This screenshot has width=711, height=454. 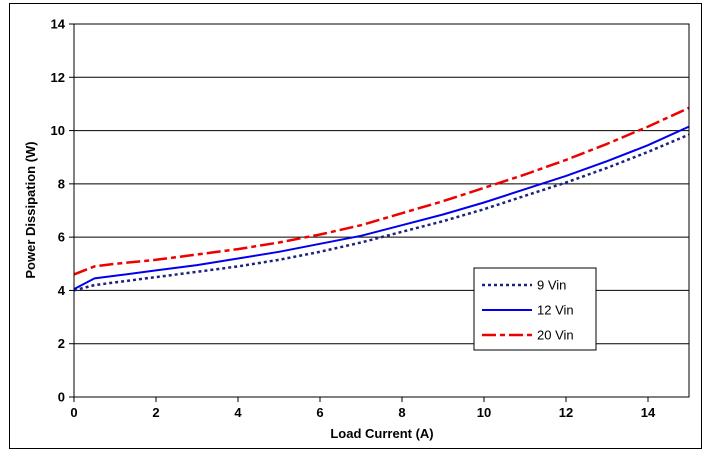 What do you see at coordinates (61, 183) in the screenshot?
I see `y-tick-label: 8` at bounding box center [61, 183].